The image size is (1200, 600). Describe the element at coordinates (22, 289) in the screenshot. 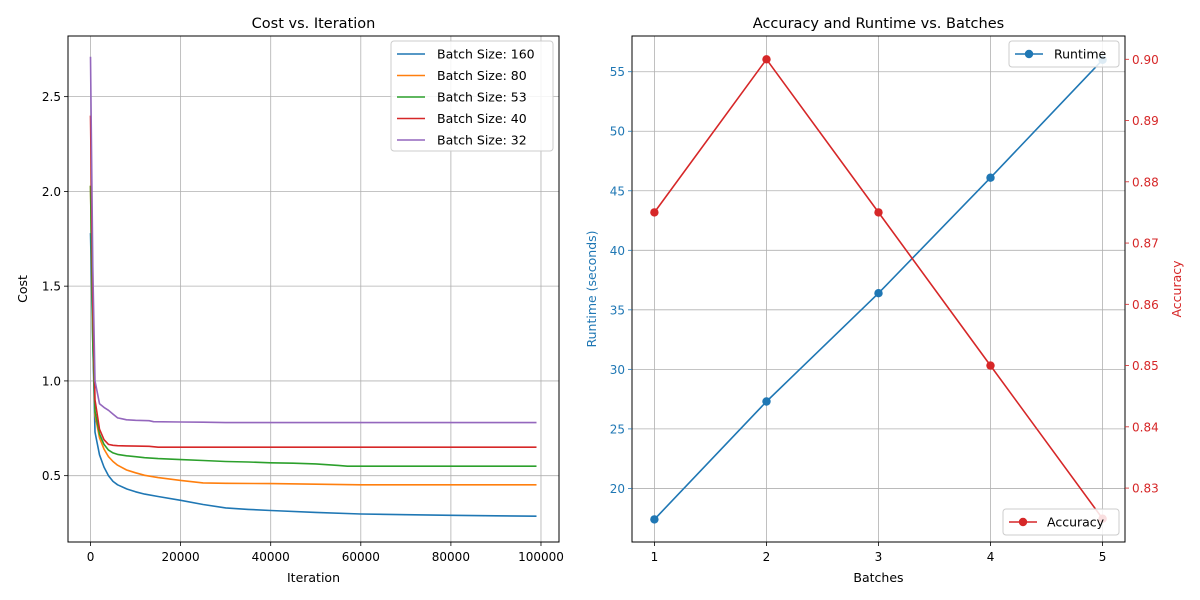

I see `y-axis-label: Cost` at that location.